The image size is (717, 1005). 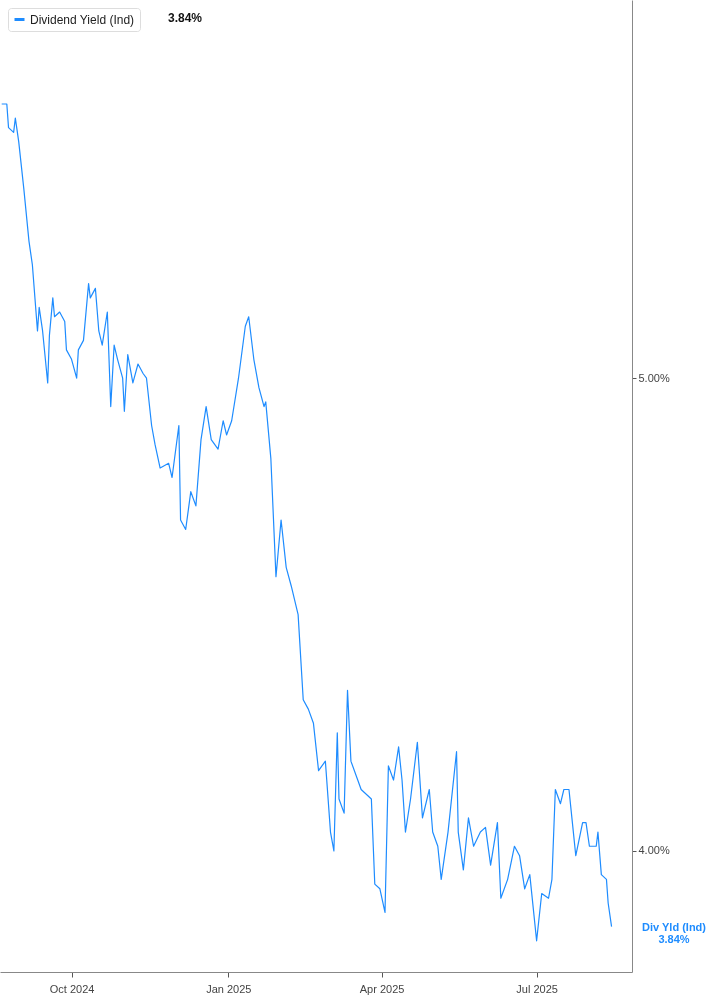 What do you see at coordinates (382, 988) in the screenshot?
I see `x-tick-label: Apr 2025` at bounding box center [382, 988].